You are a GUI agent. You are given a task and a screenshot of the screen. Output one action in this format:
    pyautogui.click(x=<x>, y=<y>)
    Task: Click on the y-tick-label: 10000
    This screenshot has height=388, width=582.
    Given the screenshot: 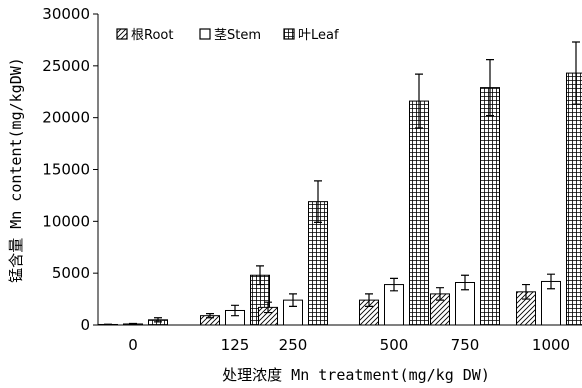 What is the action you would take?
    pyautogui.click(x=66, y=221)
    